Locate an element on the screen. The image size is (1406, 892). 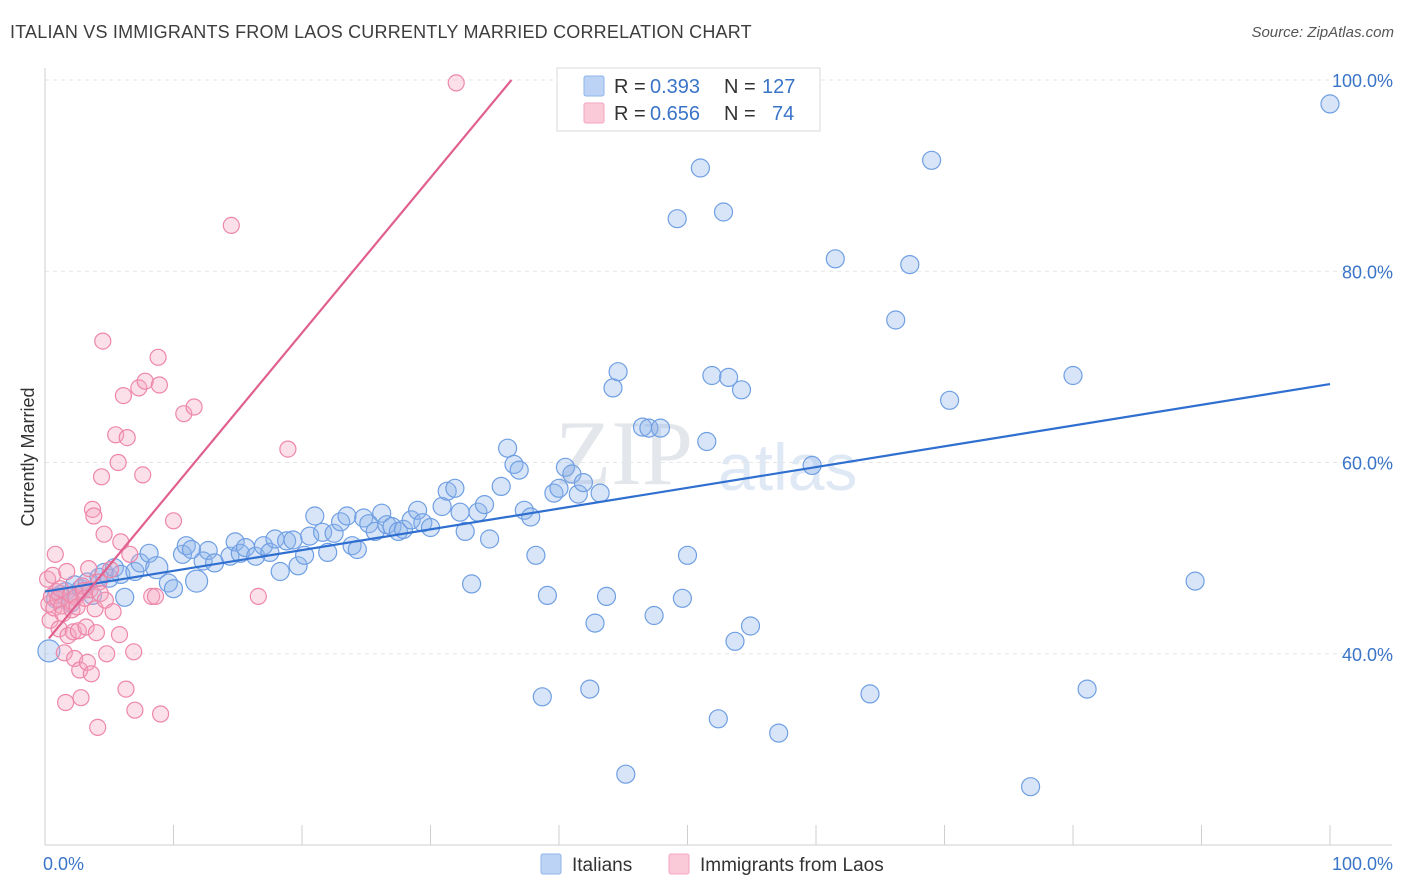
stats-n-value-italians: 127 is located at coordinates (778, 87).